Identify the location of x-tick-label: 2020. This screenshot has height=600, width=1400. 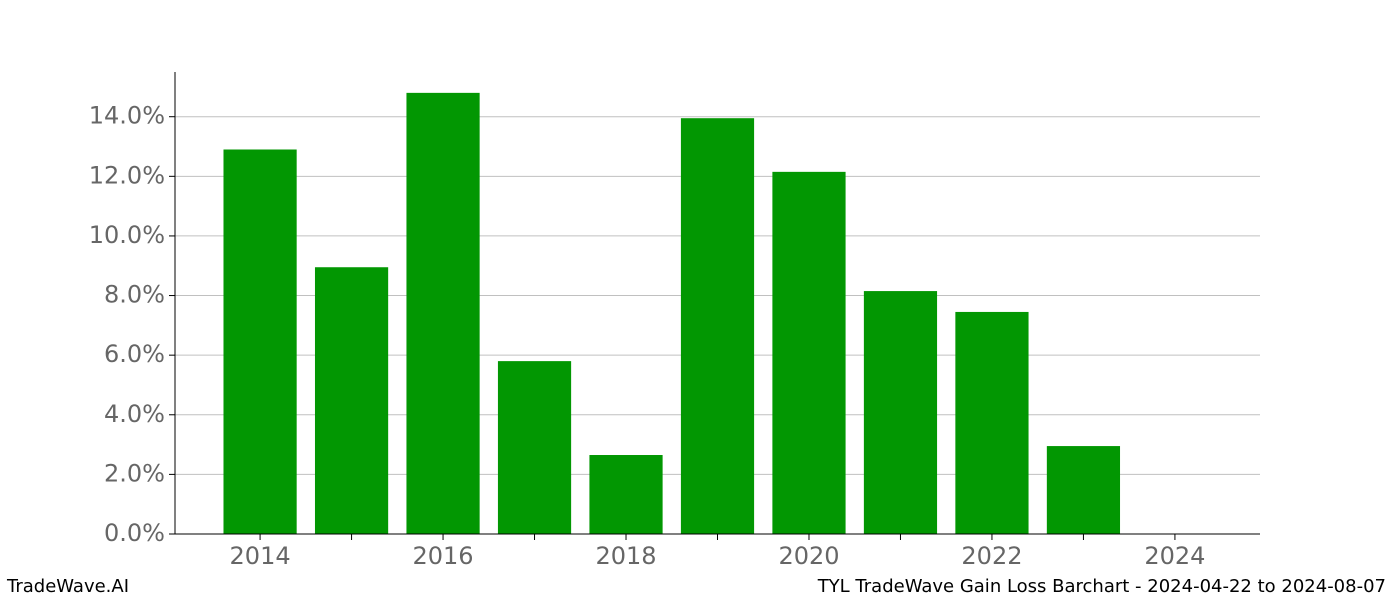
(808, 556).